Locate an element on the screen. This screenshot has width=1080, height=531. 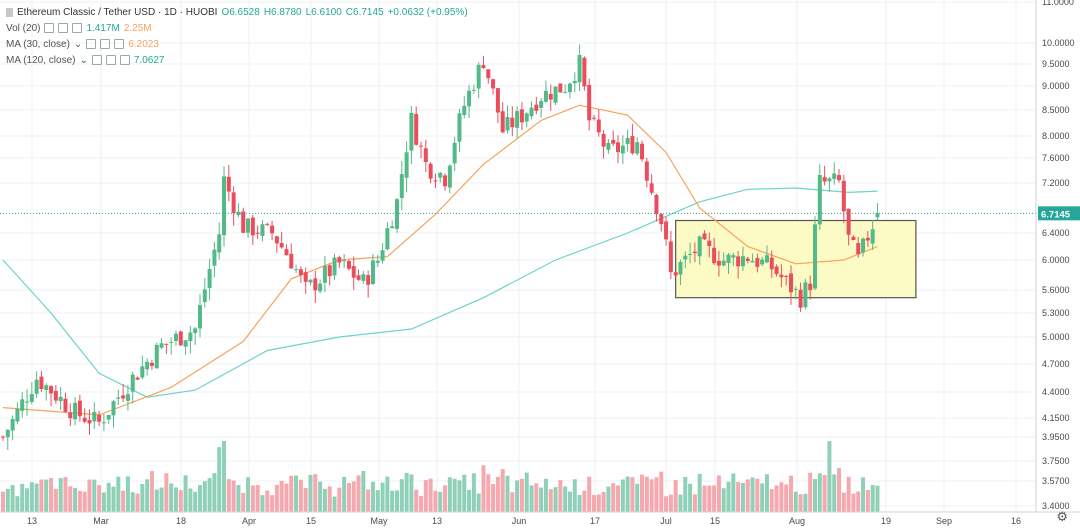
price-tick-label: 6.4000 is located at coordinates (1056, 233).